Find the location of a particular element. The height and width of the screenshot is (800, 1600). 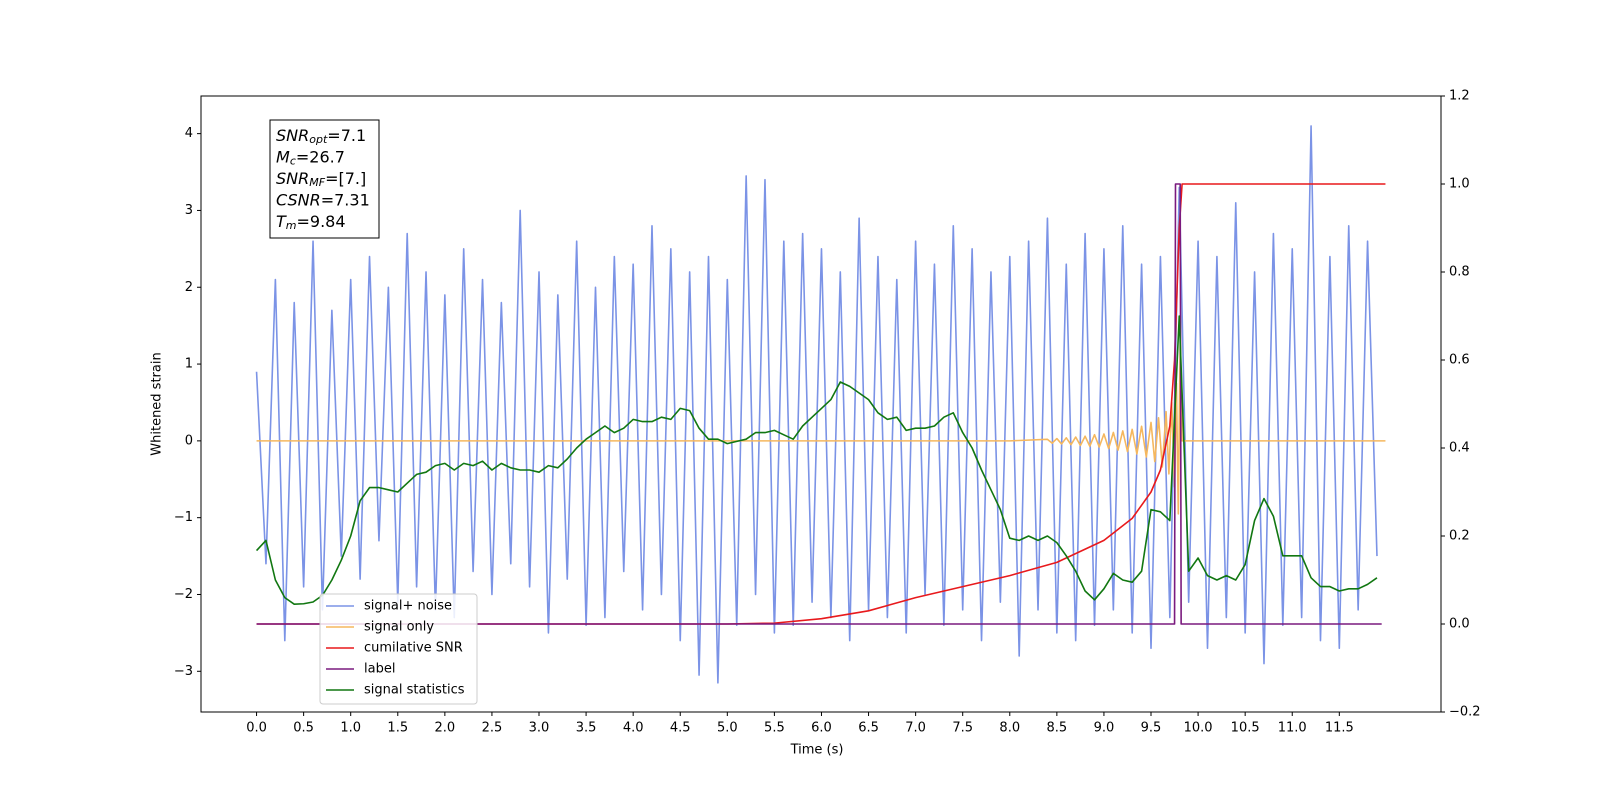

x-tick-label: 1.0 is located at coordinates (350, 728).